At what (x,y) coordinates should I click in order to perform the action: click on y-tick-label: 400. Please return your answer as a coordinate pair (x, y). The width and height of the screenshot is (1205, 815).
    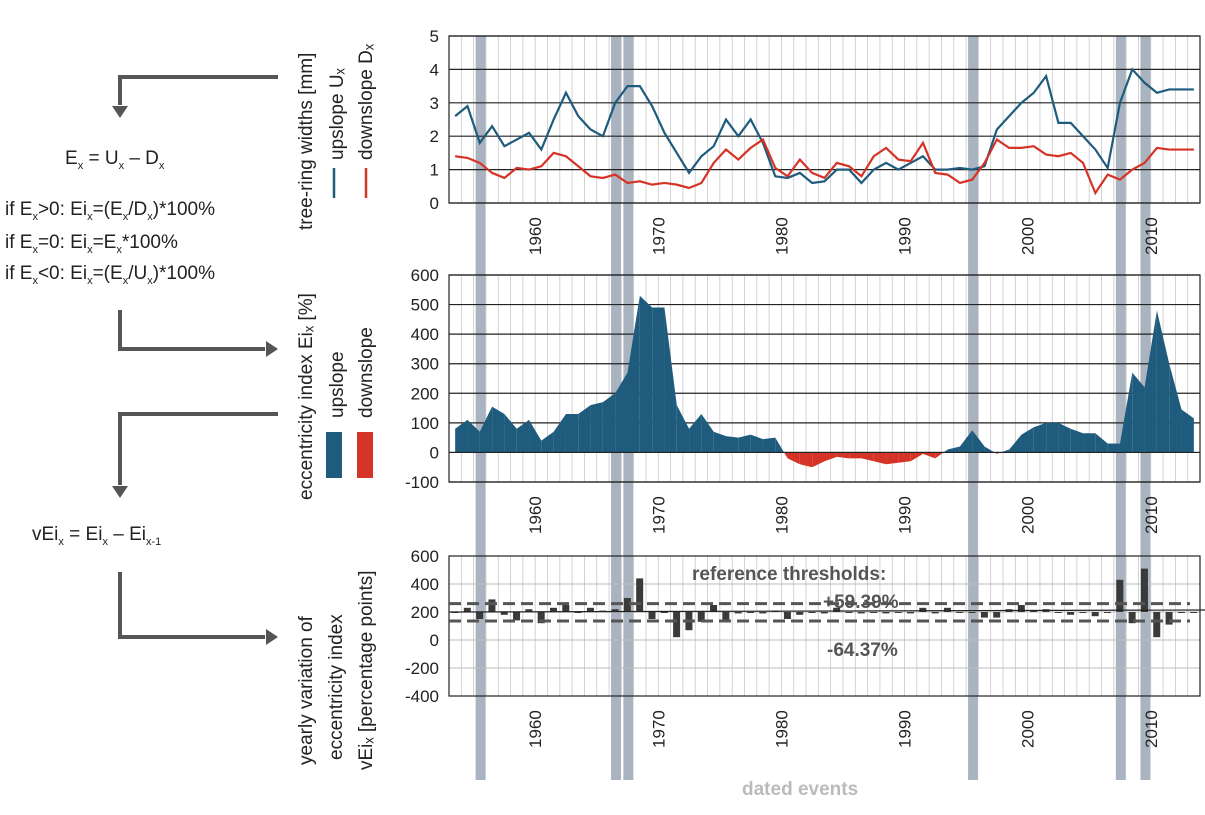
    Looking at the image, I should click on (425, 584).